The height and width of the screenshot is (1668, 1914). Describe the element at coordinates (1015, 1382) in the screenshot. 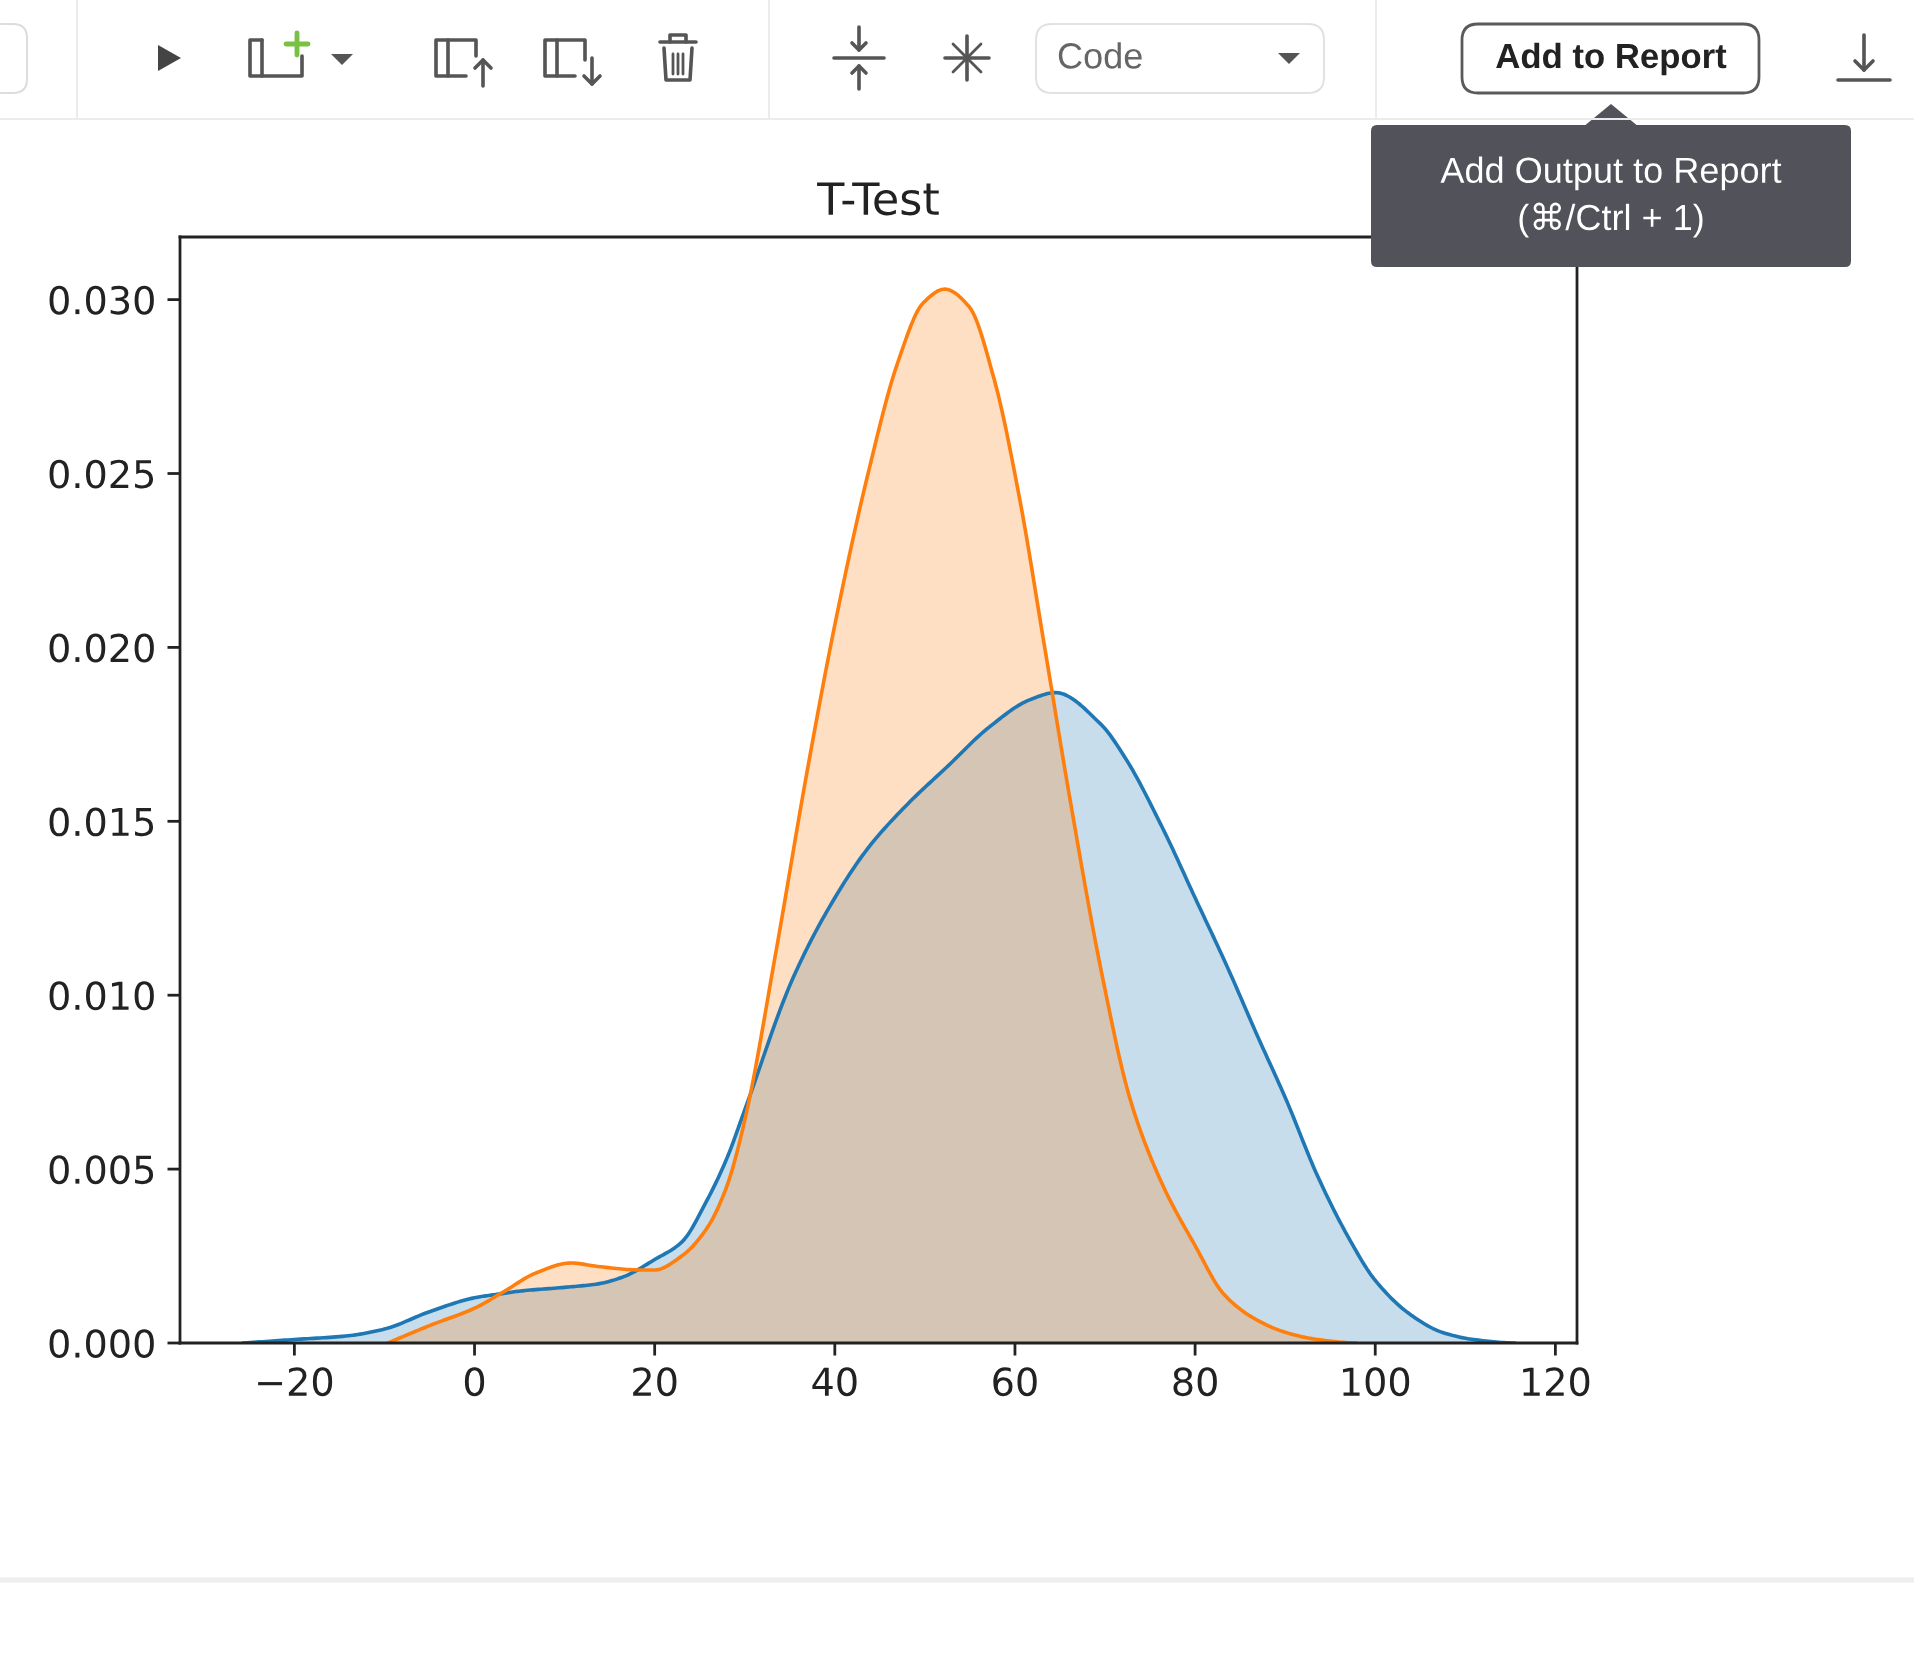

I see `x-tick-label: 60` at that location.